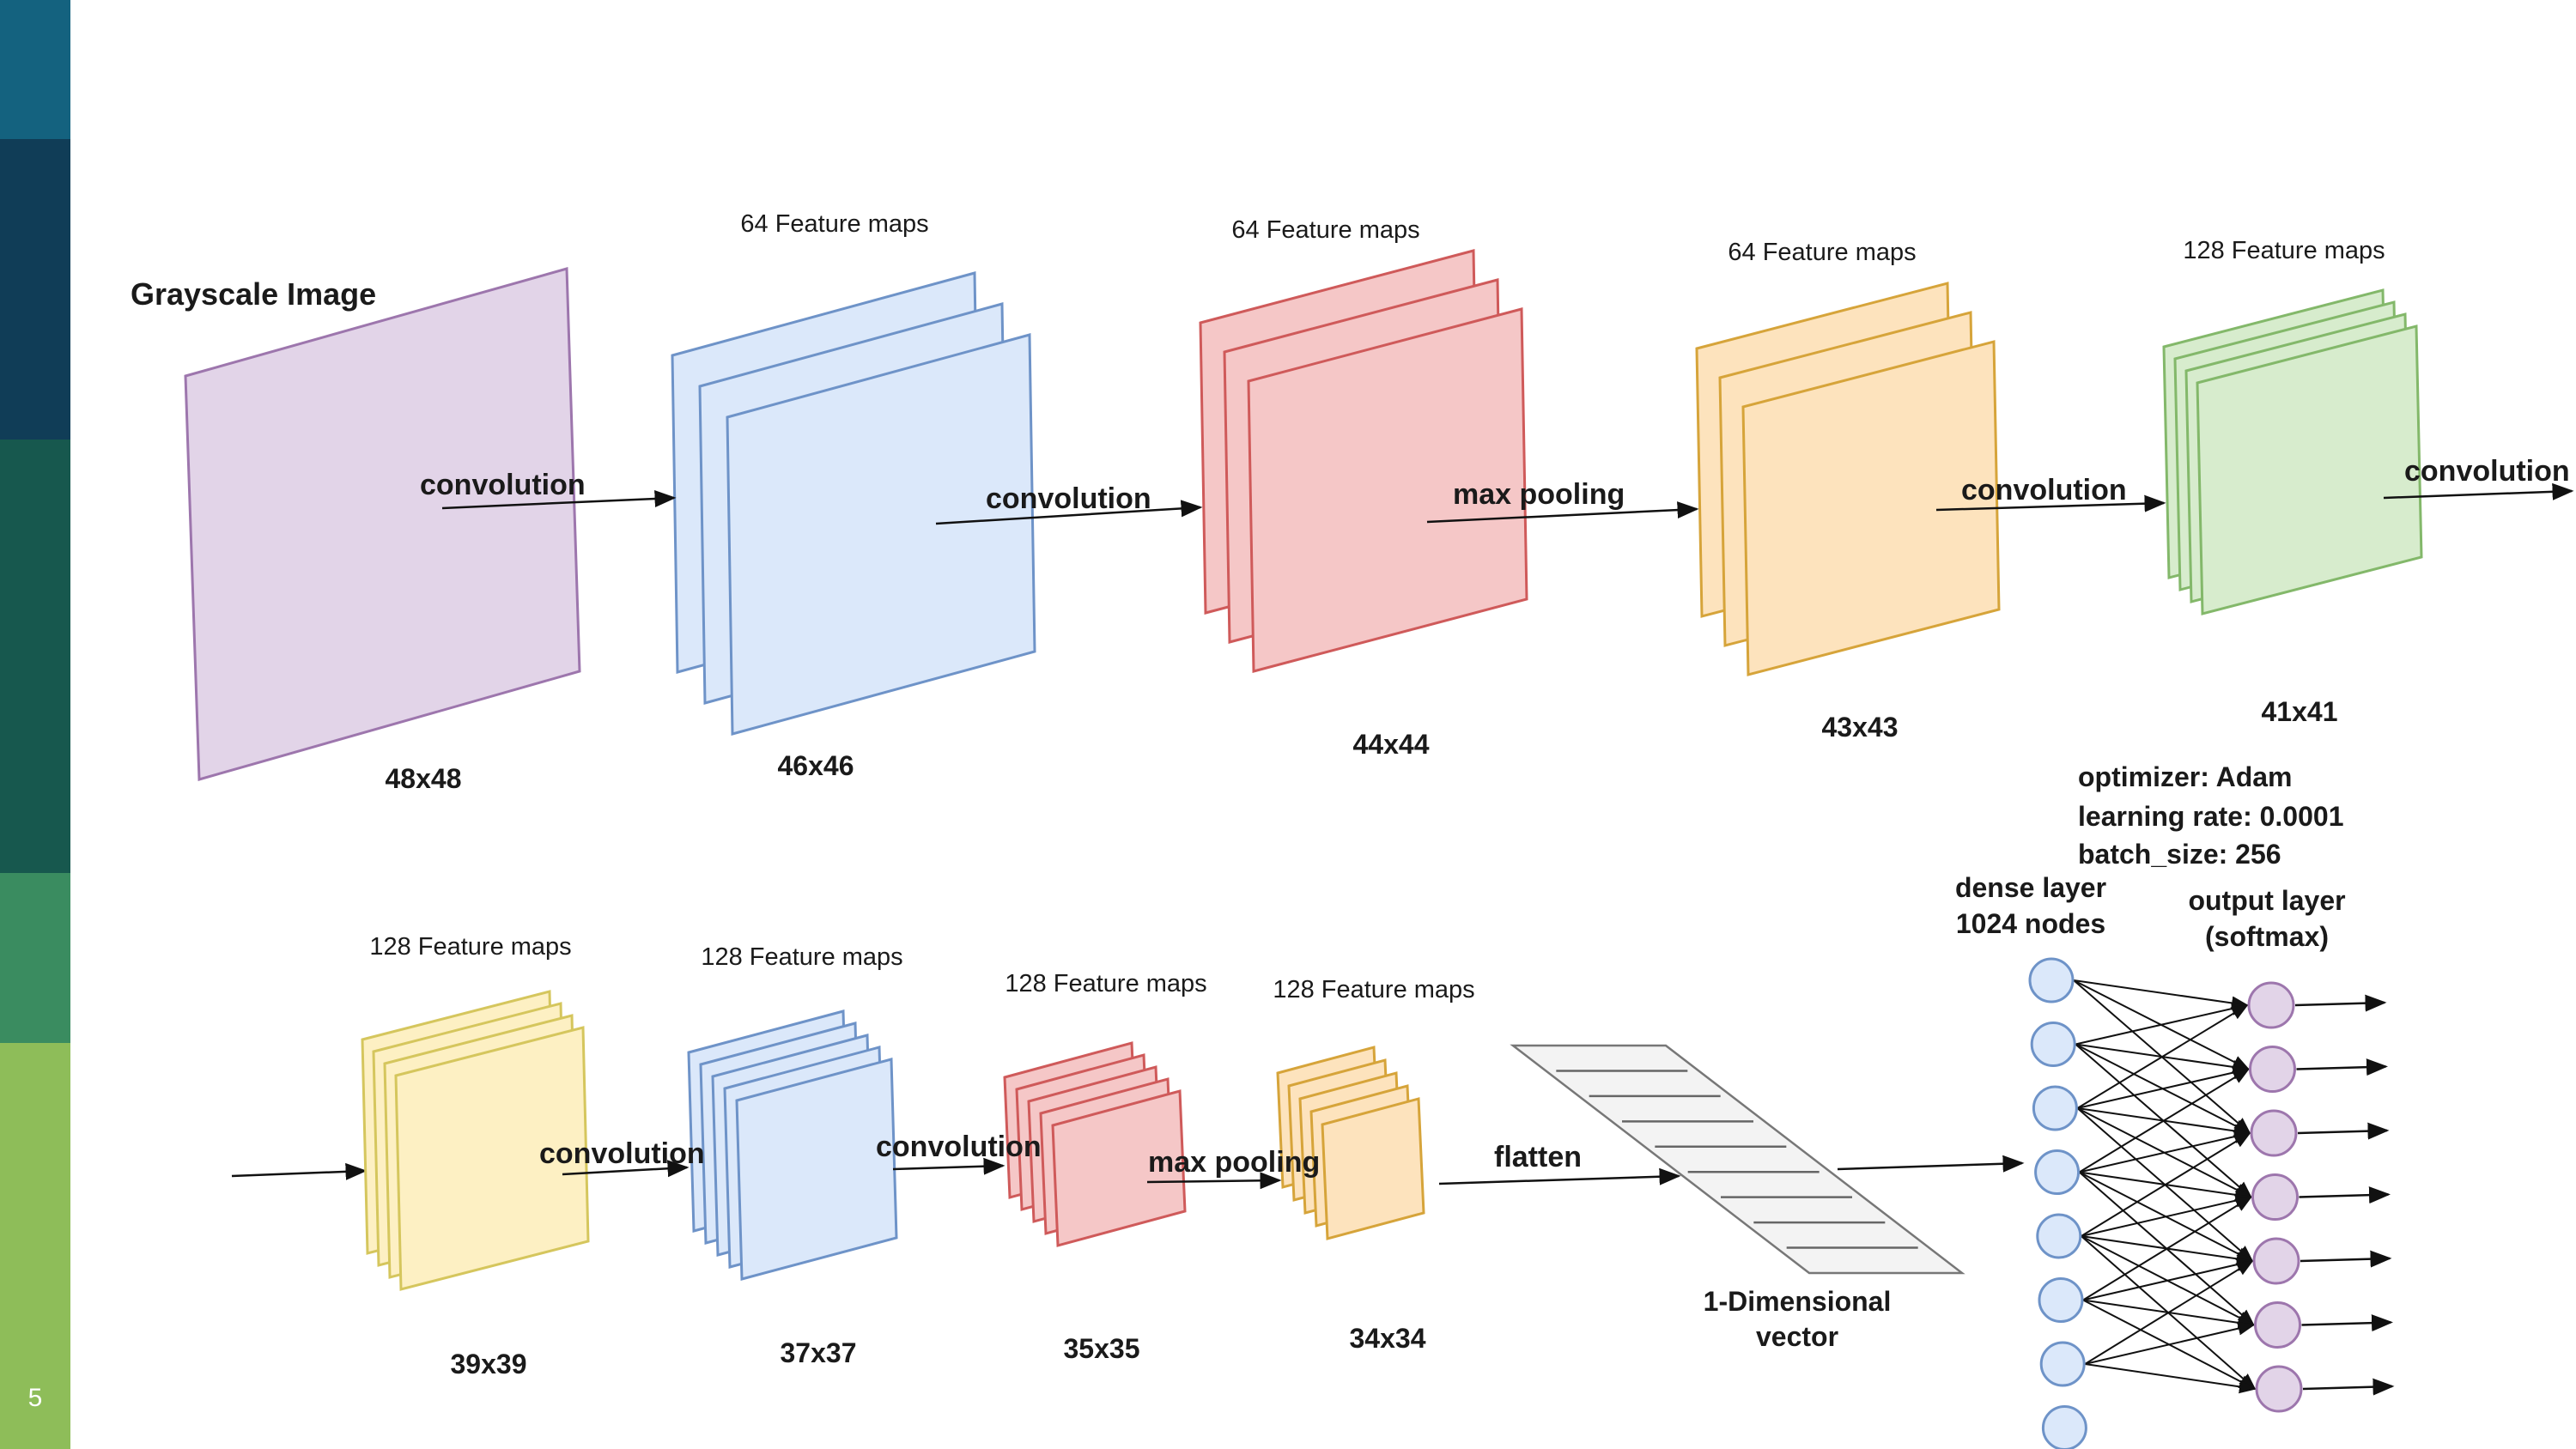 This screenshot has height=1449, width=2576. Describe the element at coordinates (1105, 983) in the screenshot. I see `stack-35x35-header: 128 Feature maps` at that location.